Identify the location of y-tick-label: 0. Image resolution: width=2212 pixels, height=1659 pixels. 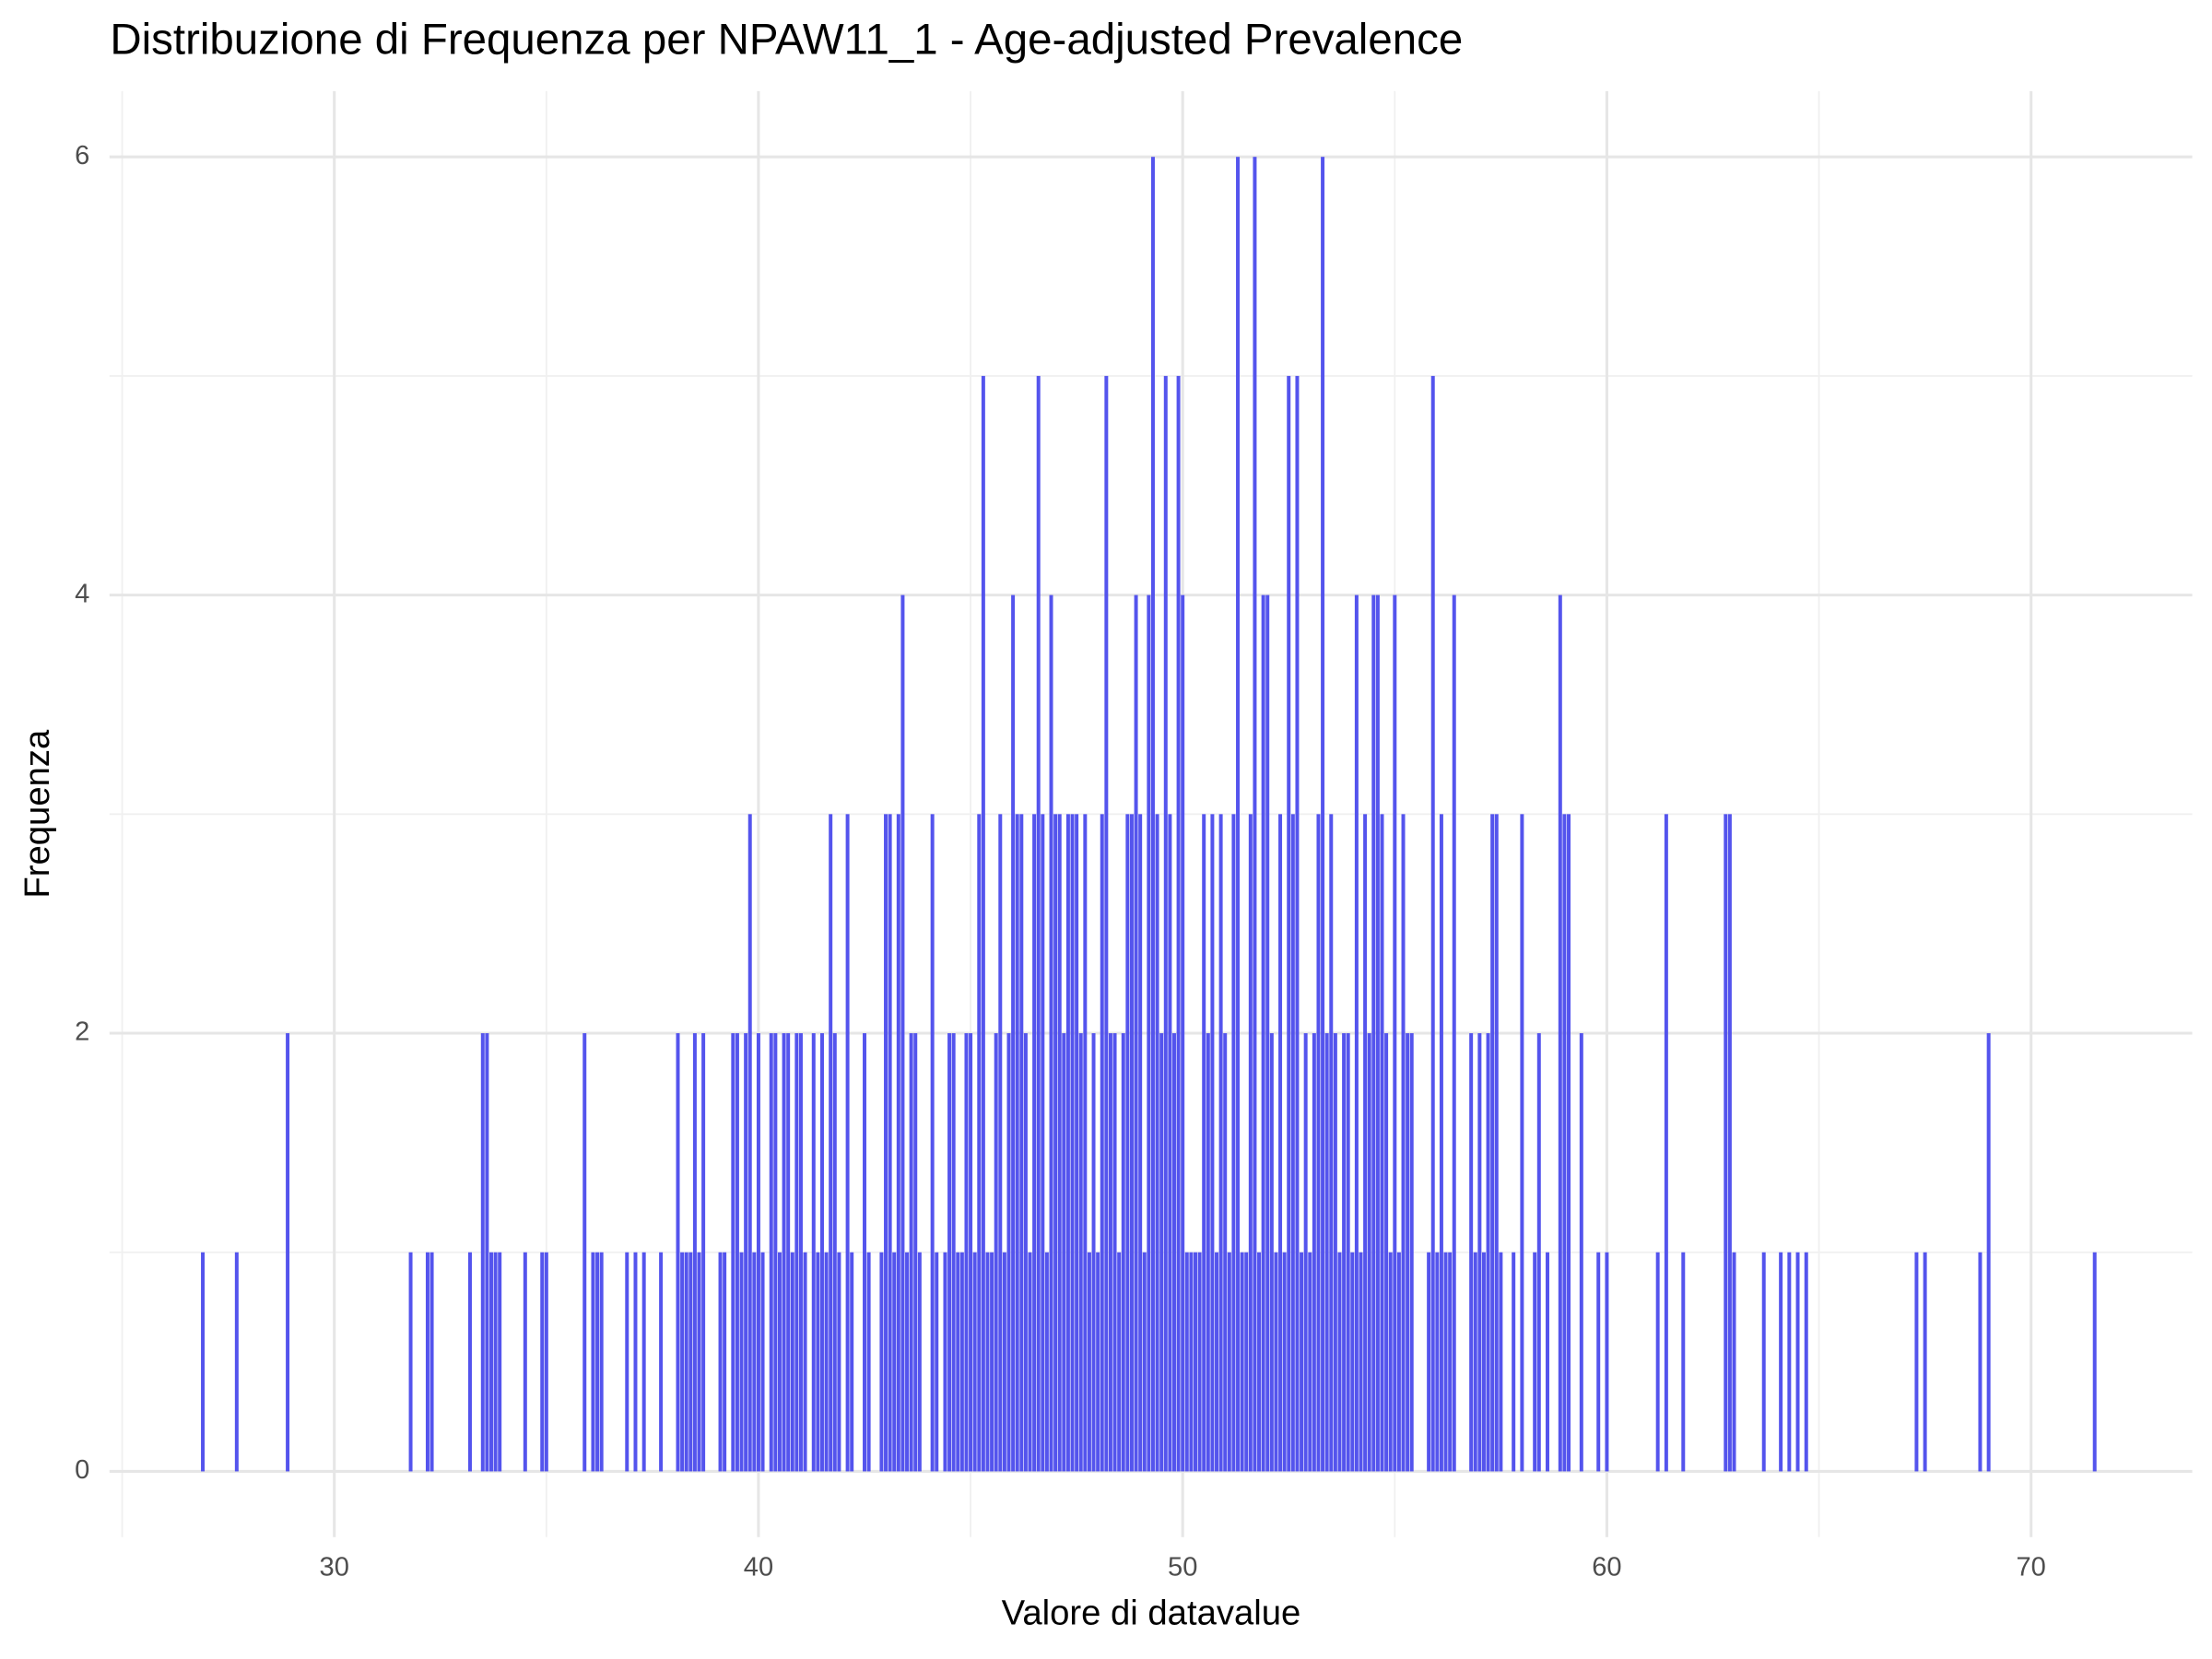
(82, 1470).